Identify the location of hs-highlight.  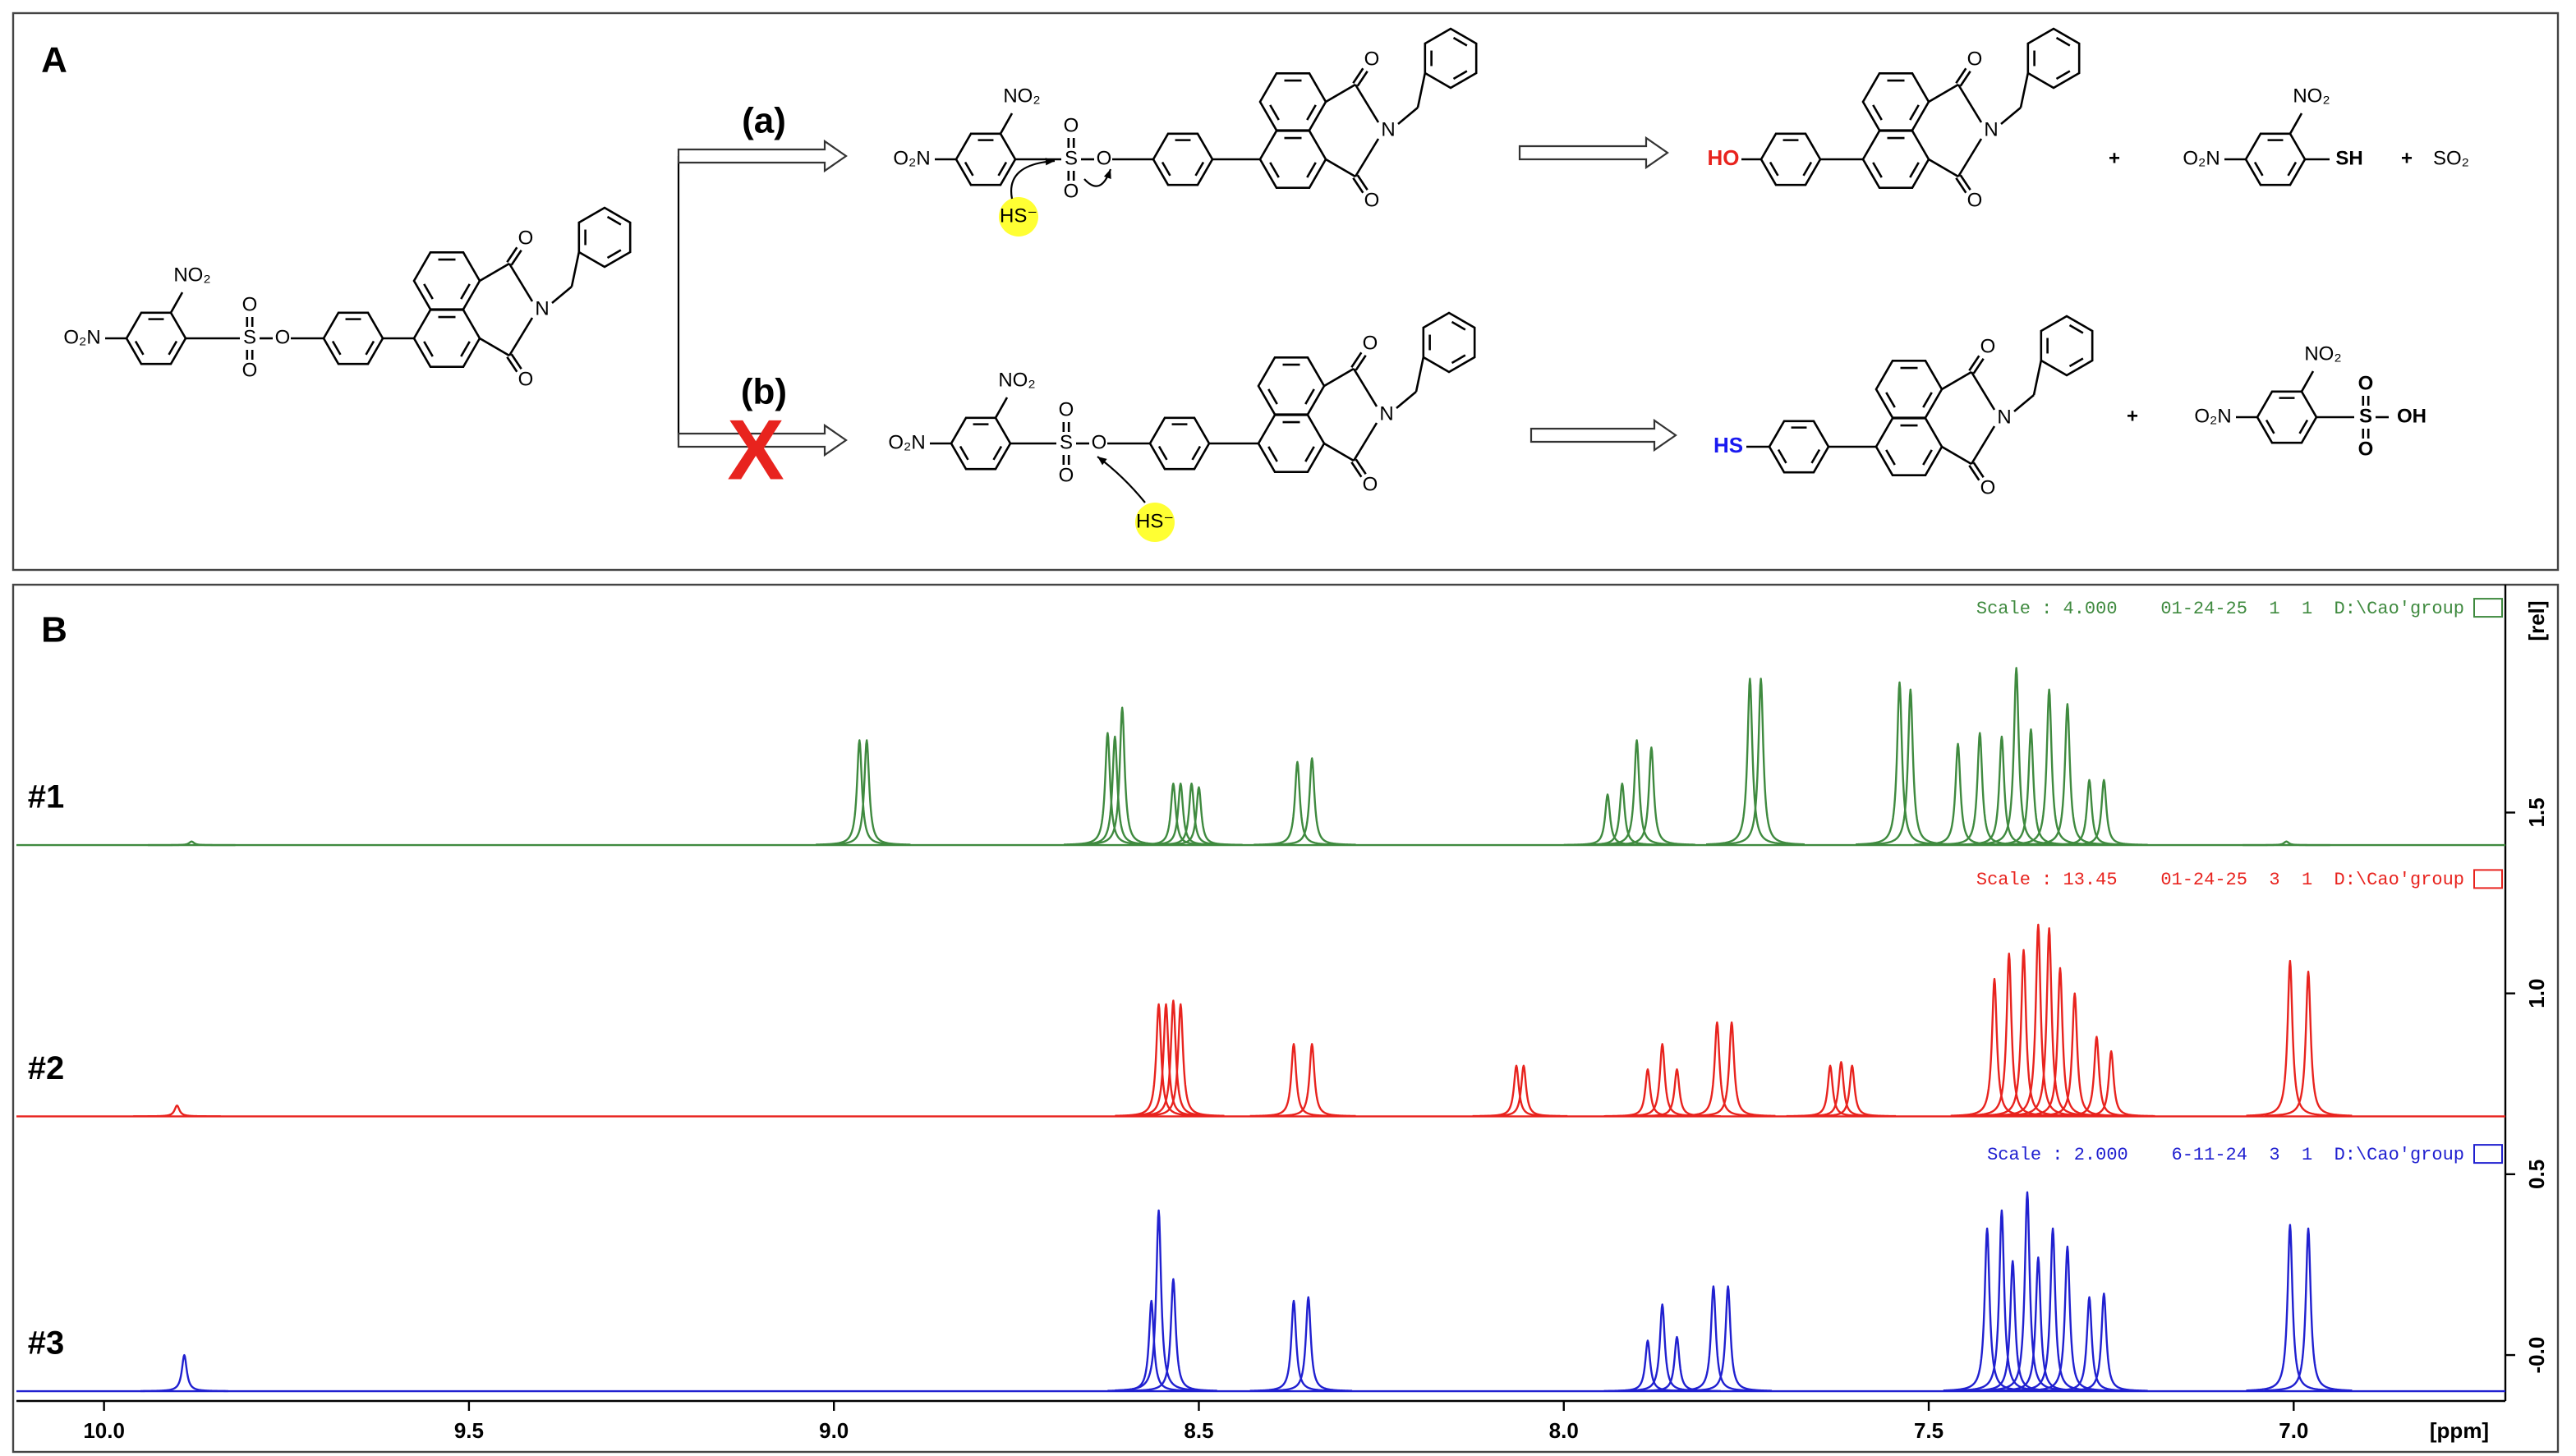
(1019, 217).